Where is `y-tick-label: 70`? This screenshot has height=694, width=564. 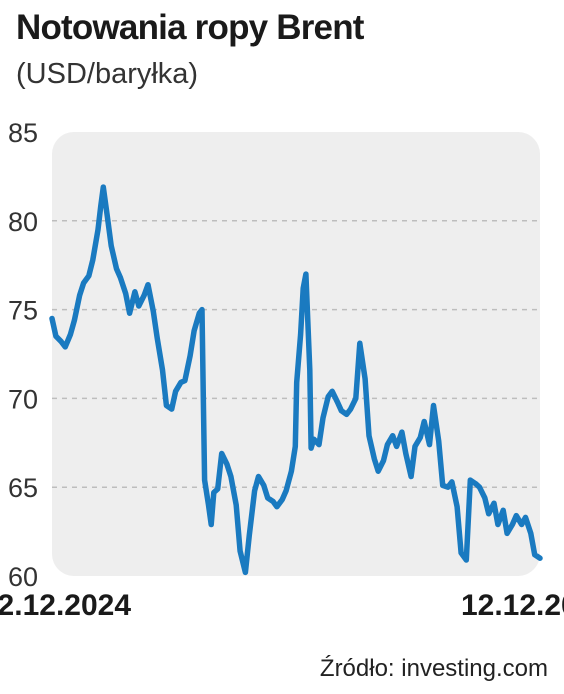 y-tick-label: 70 is located at coordinates (23, 399).